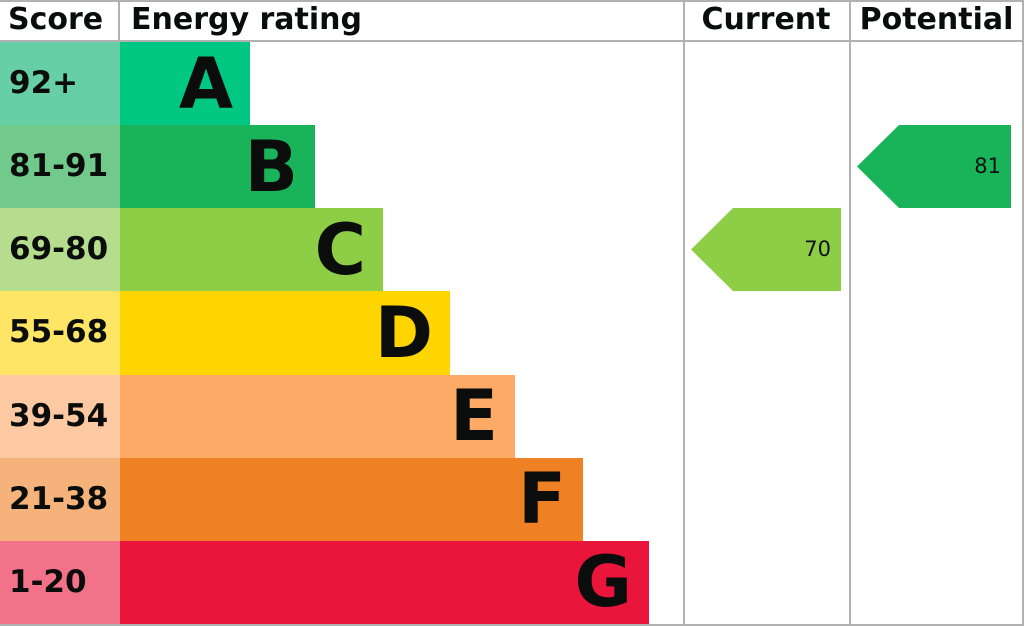 This screenshot has width=1024, height=626. I want to click on rating-row: 1-20 G, so click(512, 582).